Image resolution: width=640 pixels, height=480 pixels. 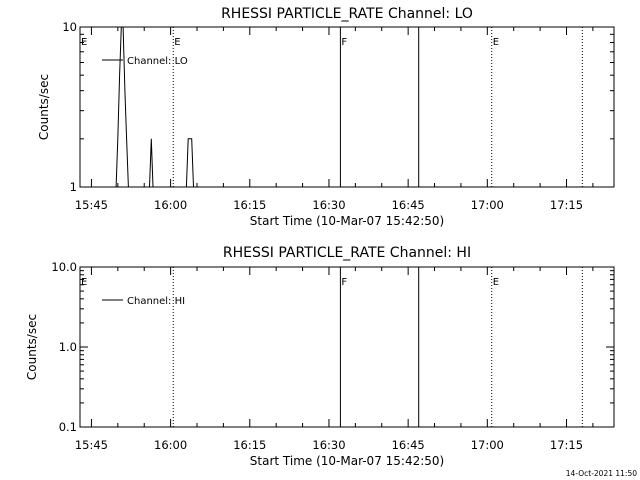 I want to click on plot-timestamp: 14-Oct-2021 11:50, so click(x=601, y=473).